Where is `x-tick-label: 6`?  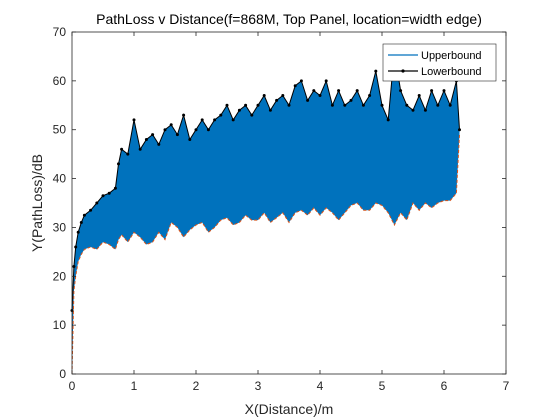
x-tick-label: 6 is located at coordinates (444, 386).